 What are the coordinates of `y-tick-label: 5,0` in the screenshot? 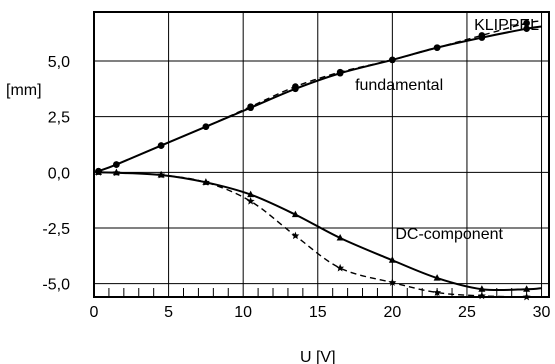 It's located at (59, 62).